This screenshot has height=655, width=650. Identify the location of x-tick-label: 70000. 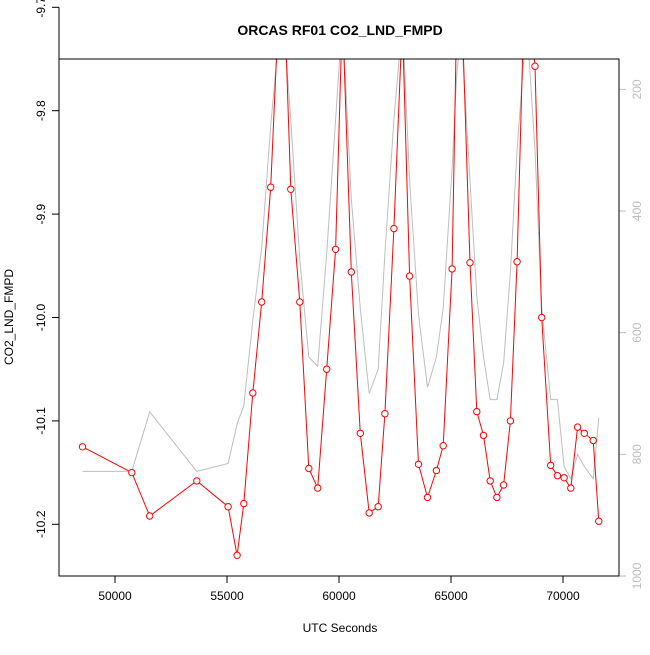
(563, 596).